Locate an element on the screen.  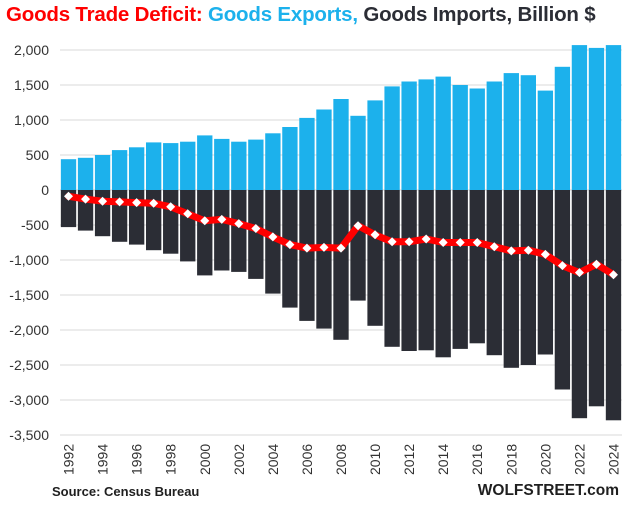
y-tick-label: -2,000 is located at coordinates (29, 330).